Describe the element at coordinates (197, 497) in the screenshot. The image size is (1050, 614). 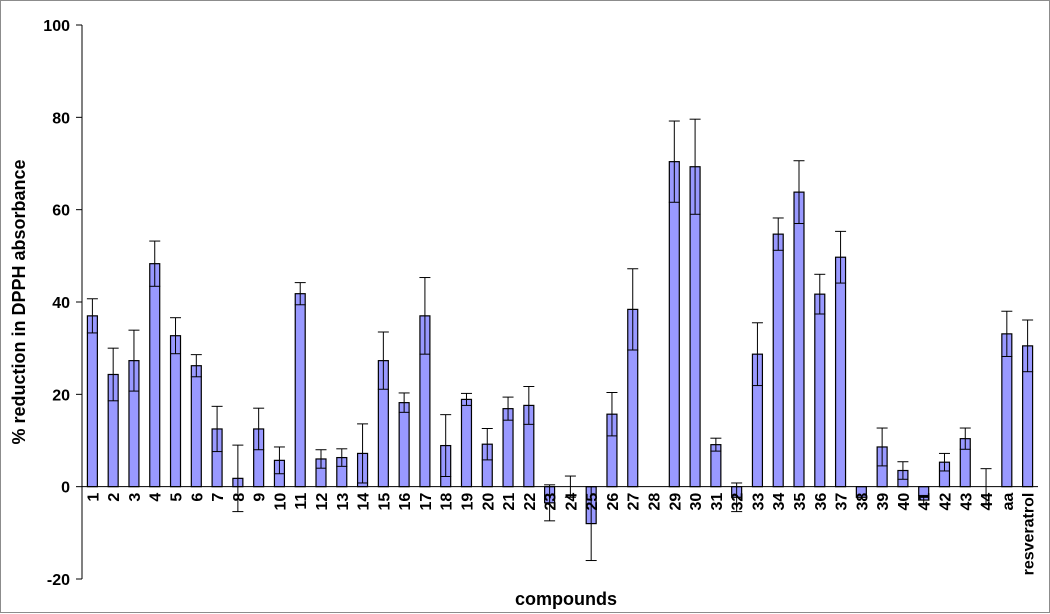
I see `x-tick-label-6: 6` at that location.